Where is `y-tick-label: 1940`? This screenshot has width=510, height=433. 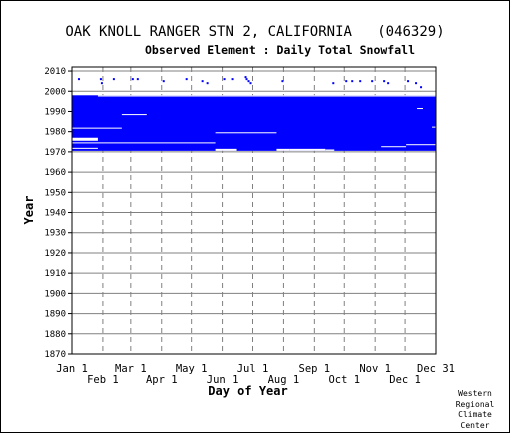 y-tick-label: 1940 is located at coordinates (55, 214).